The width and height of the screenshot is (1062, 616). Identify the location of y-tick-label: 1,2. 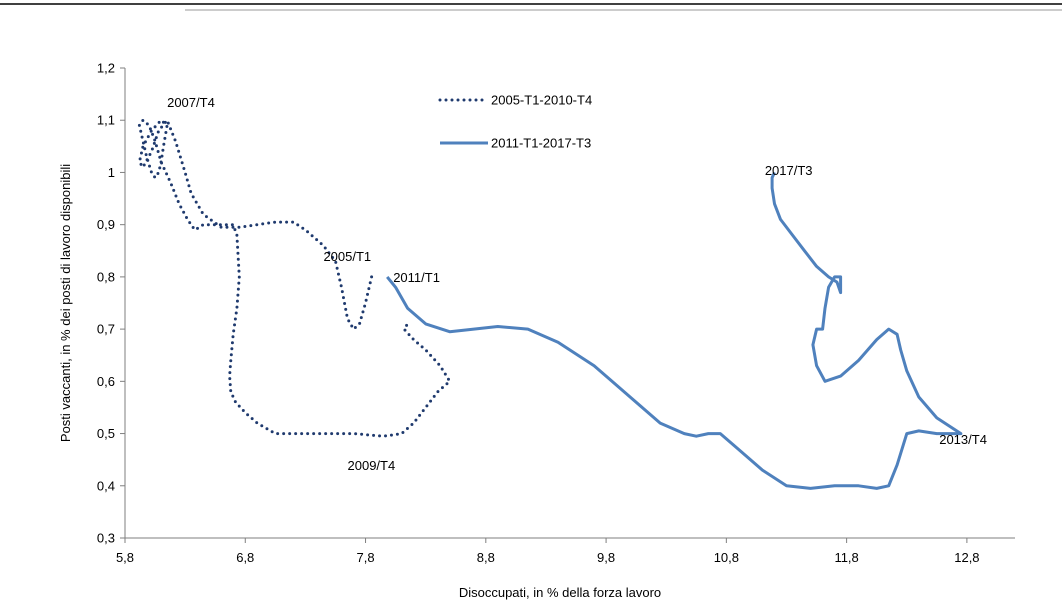
(106, 68).